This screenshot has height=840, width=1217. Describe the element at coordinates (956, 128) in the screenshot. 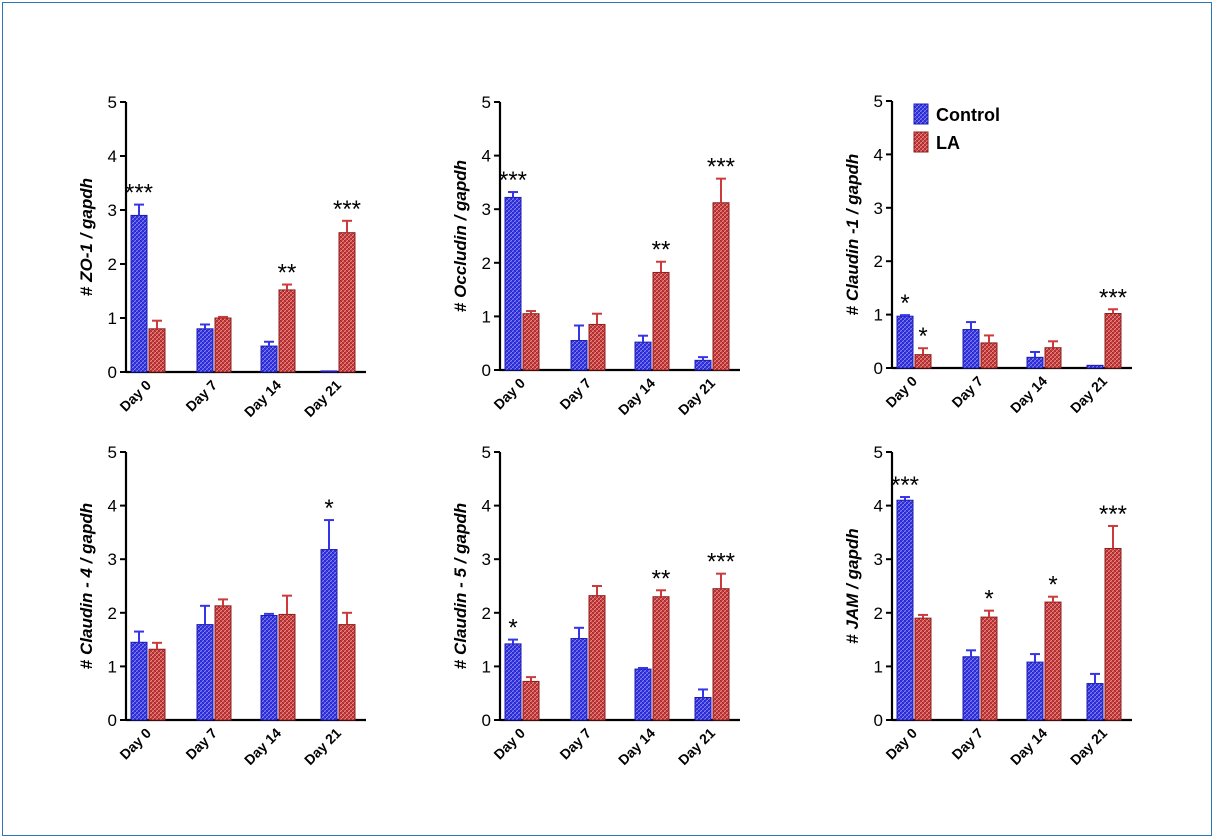

I see `legend: Control LA` at that location.